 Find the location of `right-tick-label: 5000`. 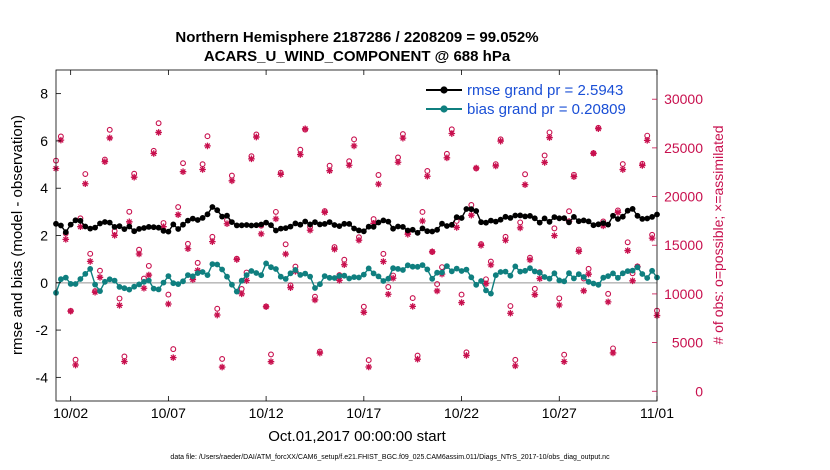

right-tick-label: 5000 is located at coordinates (687, 343).